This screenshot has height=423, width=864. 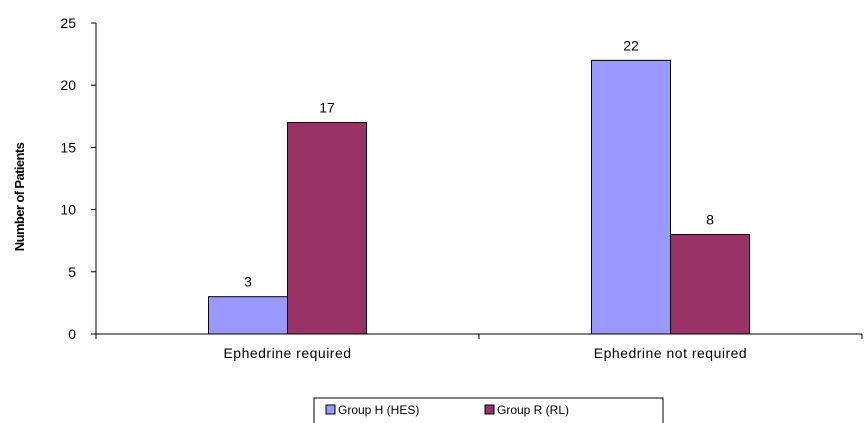 What do you see at coordinates (378, 410) in the screenshot?
I see `legend-label: Group H (HES)` at bounding box center [378, 410].